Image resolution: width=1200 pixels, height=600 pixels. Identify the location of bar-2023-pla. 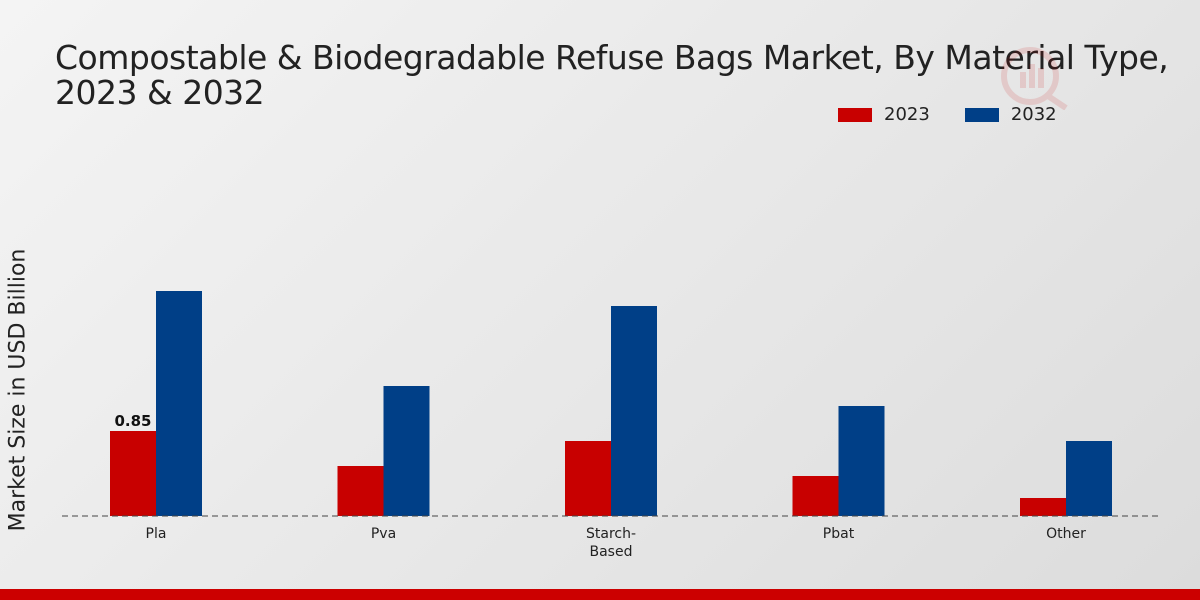
(133, 473).